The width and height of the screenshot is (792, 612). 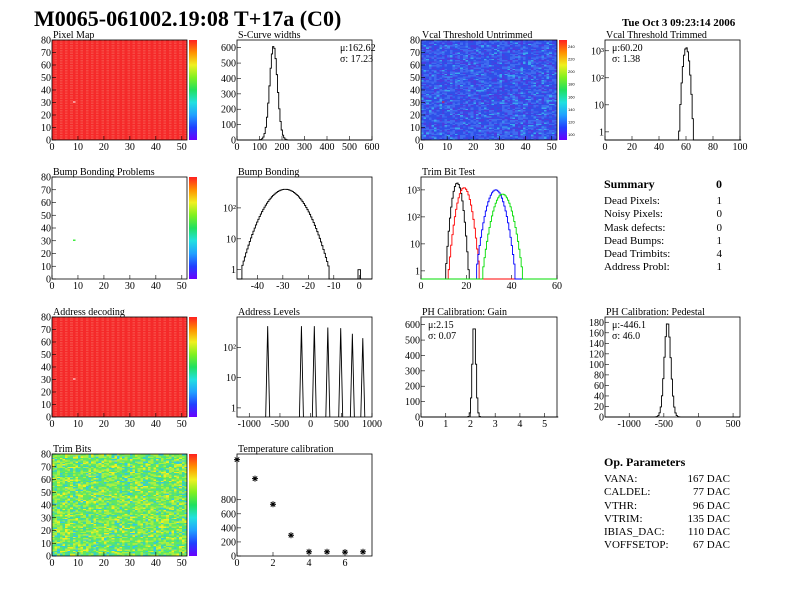 What do you see at coordinates (571, 121) in the screenshot?
I see `z-tick-label: 120` at bounding box center [571, 121].